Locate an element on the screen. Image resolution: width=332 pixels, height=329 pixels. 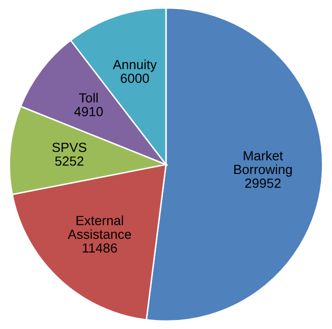
slice-label: Toll is located at coordinates (88, 97).